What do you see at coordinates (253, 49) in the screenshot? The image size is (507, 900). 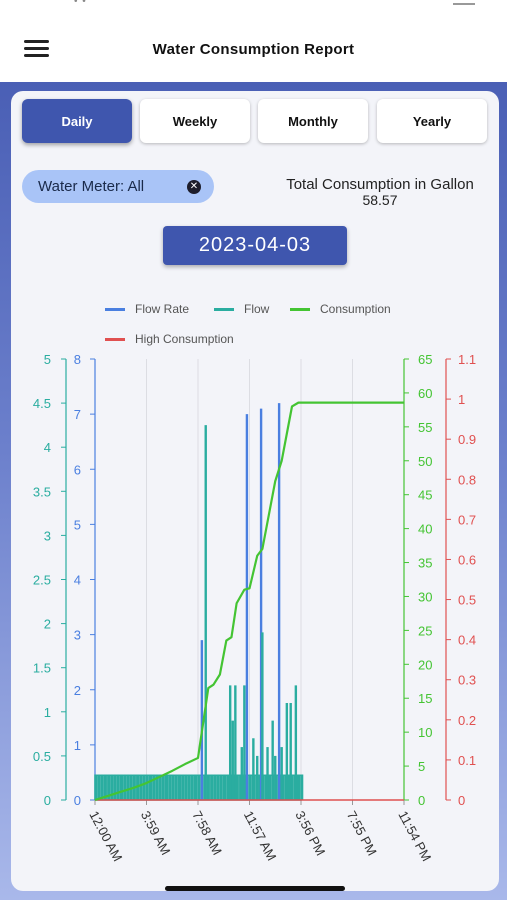 I see `page-title: Water Consumption Report` at bounding box center [253, 49].